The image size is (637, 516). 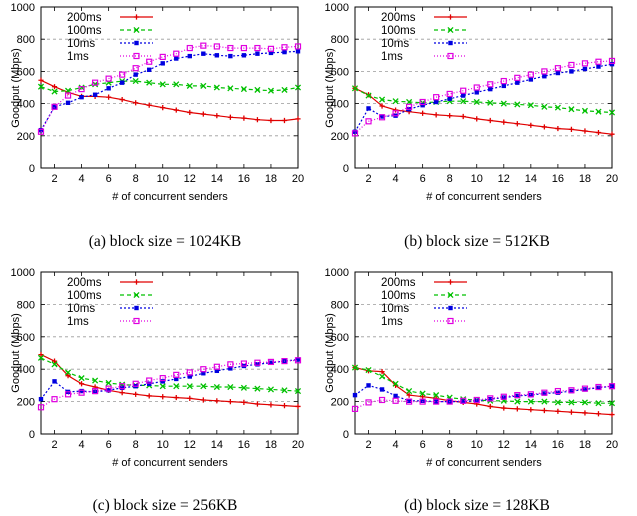 I want to click on series-line-b-10ms, so click(x=483, y=98).